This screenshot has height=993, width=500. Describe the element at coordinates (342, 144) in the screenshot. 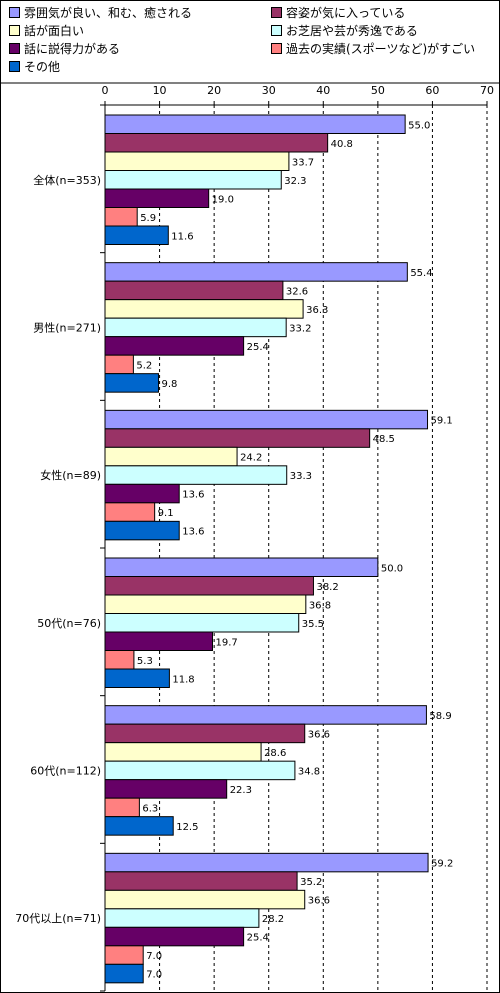

I see `data-label: 40.8` at that location.